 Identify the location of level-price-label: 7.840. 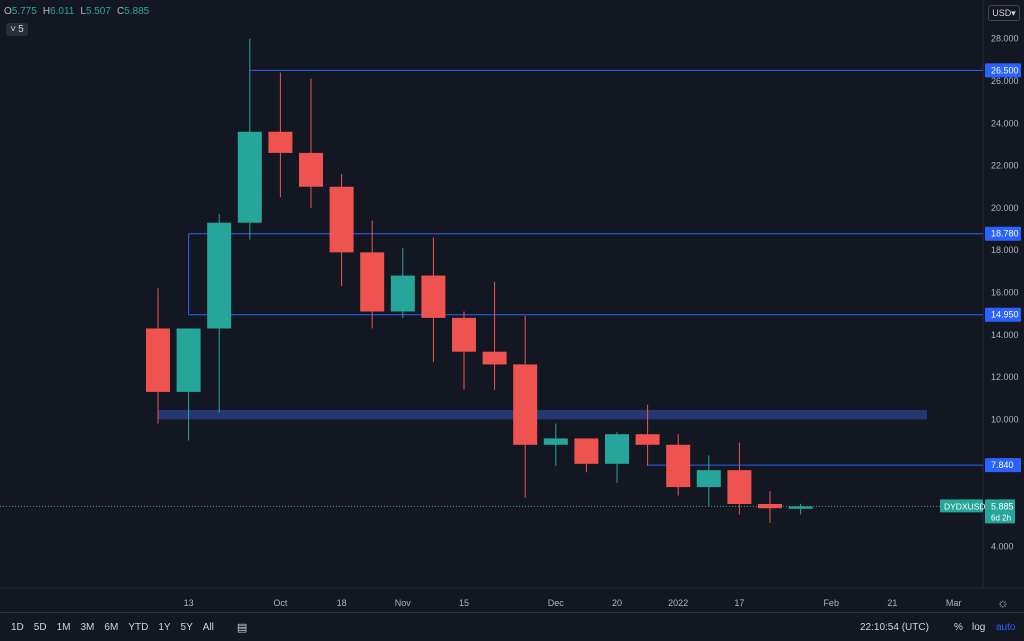
(1002, 465).